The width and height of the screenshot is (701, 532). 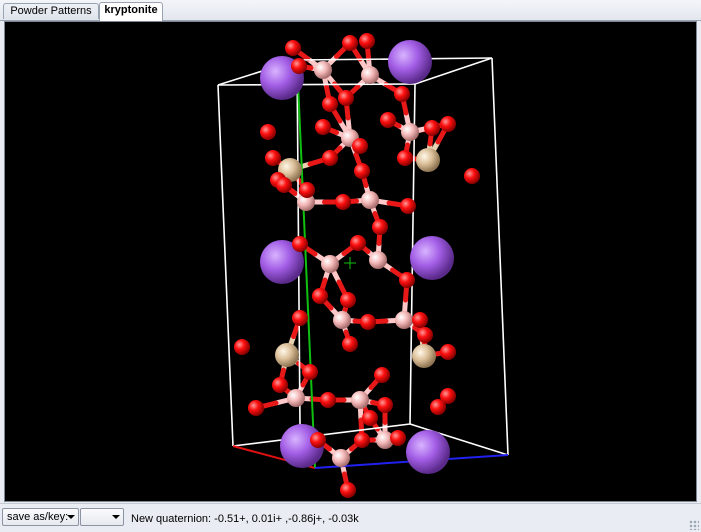 What do you see at coordinates (51, 11) in the screenshot?
I see `tab-powder-patterns: Powder Patterns` at bounding box center [51, 11].